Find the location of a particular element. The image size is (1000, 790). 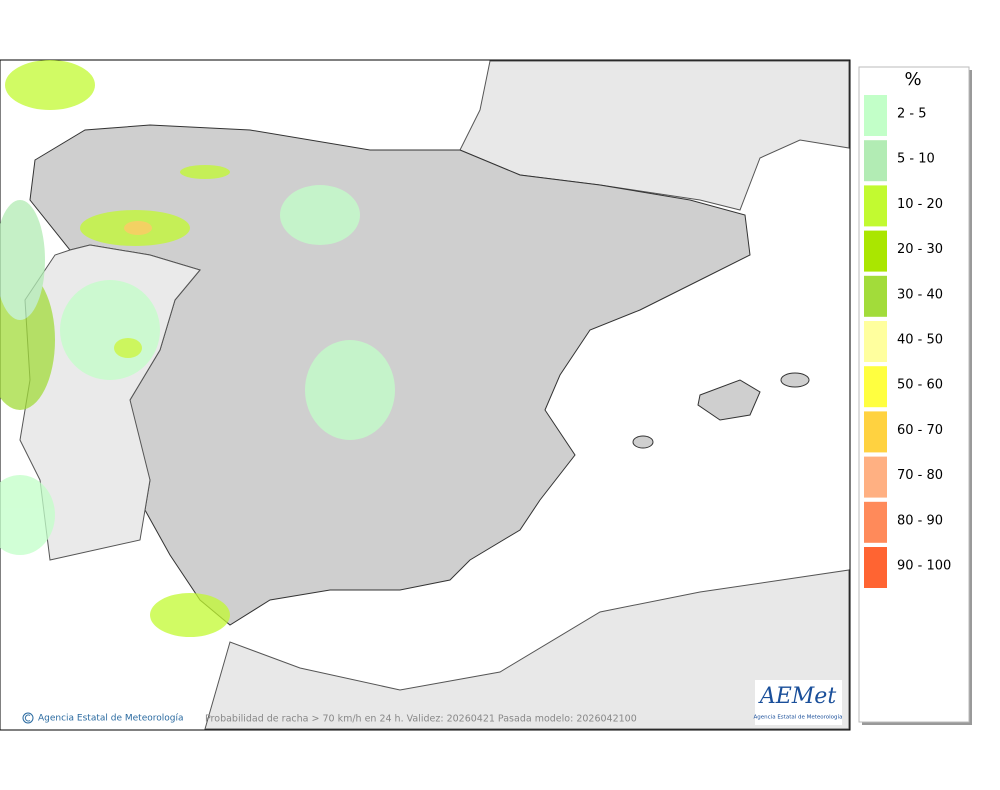

legend-label: 20 - 30 is located at coordinates (920, 249).